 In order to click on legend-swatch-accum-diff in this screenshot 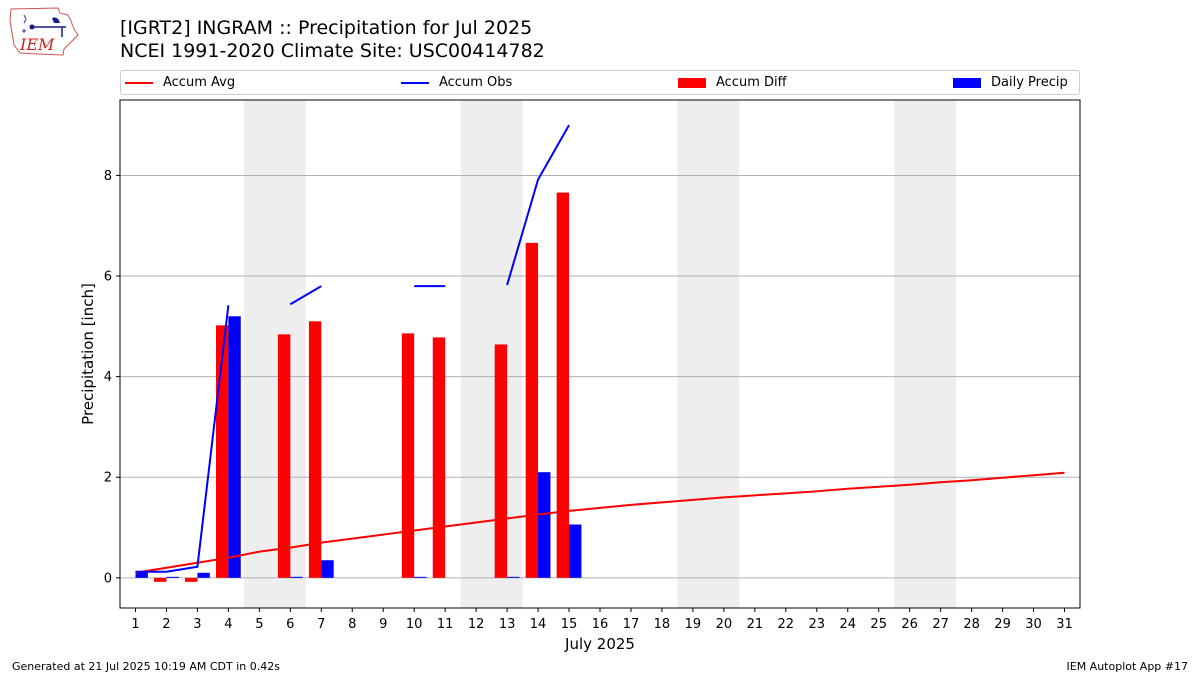, I will do `click(692, 82)`.